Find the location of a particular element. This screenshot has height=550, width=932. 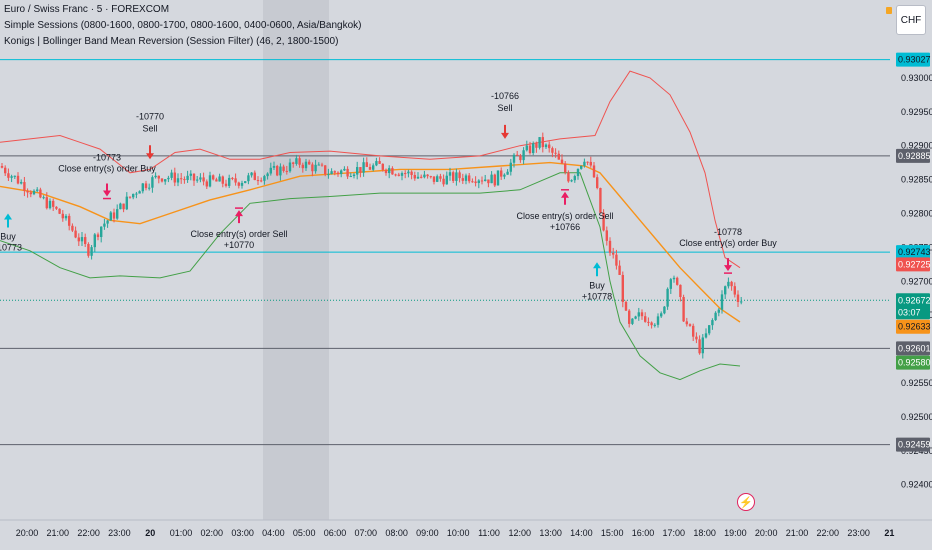

alert-indicator-icon is located at coordinates (889, 10).